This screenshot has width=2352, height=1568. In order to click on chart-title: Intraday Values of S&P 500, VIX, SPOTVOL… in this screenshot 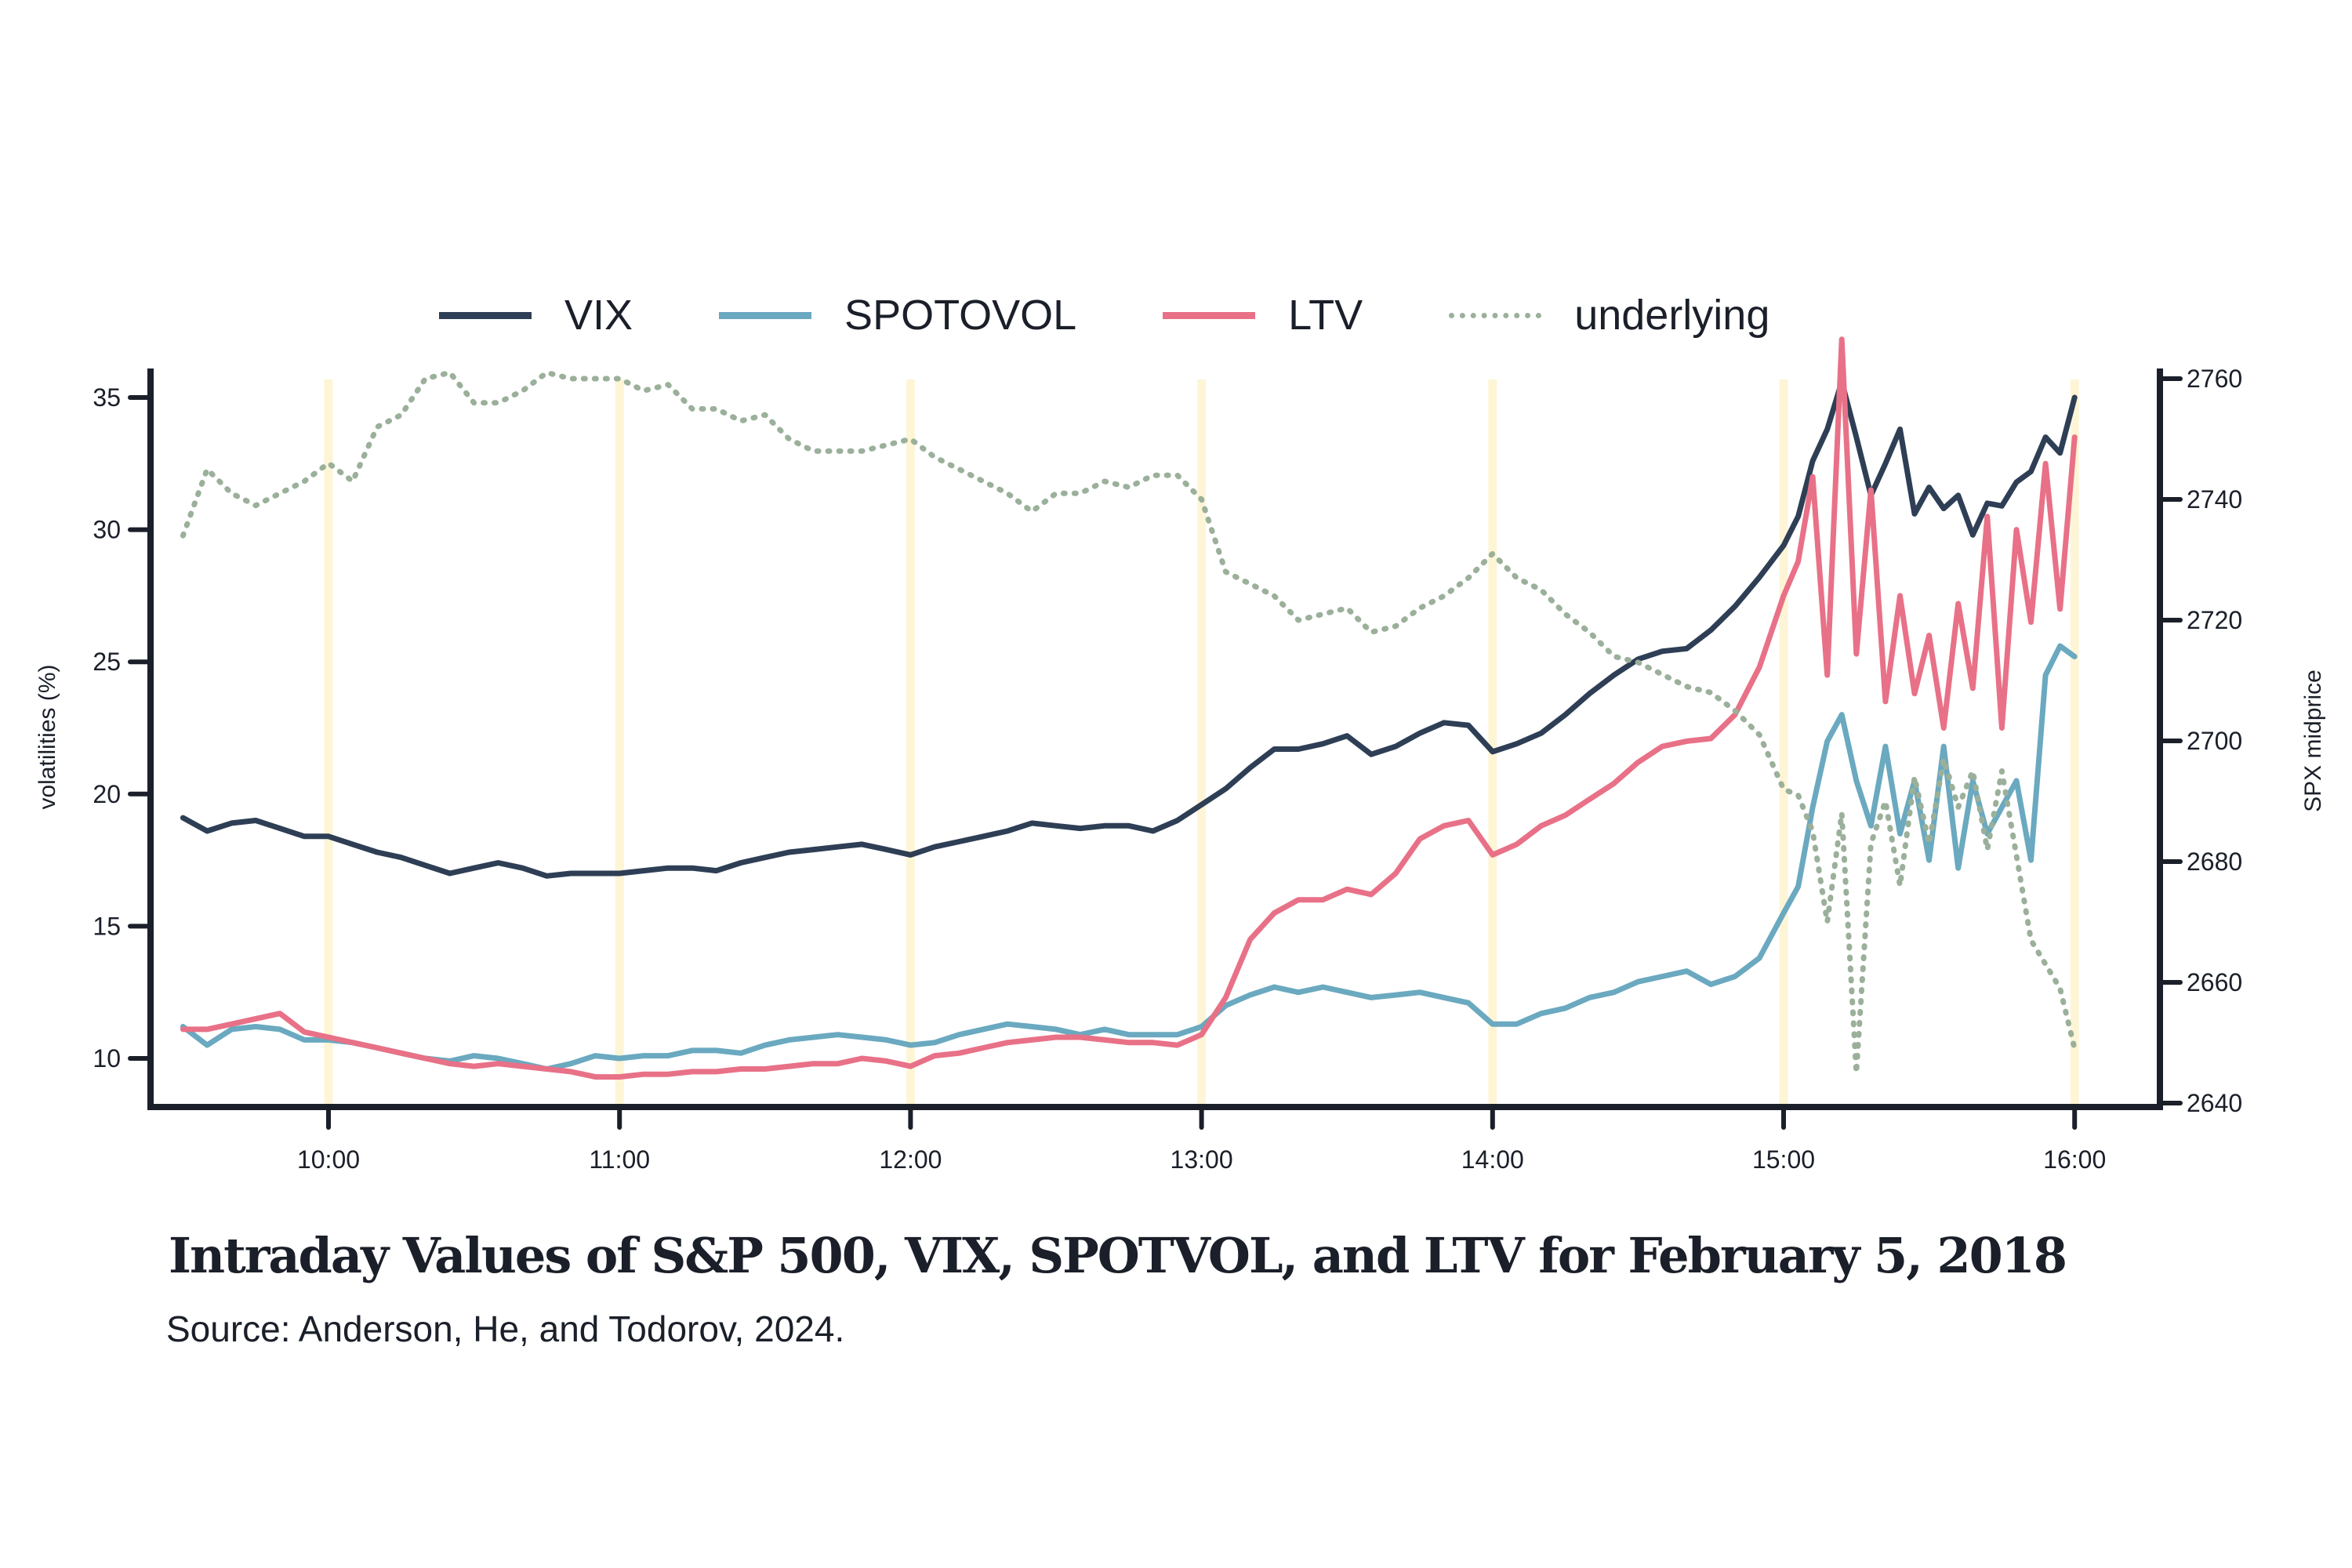, I will do `click(1118, 1255)`.